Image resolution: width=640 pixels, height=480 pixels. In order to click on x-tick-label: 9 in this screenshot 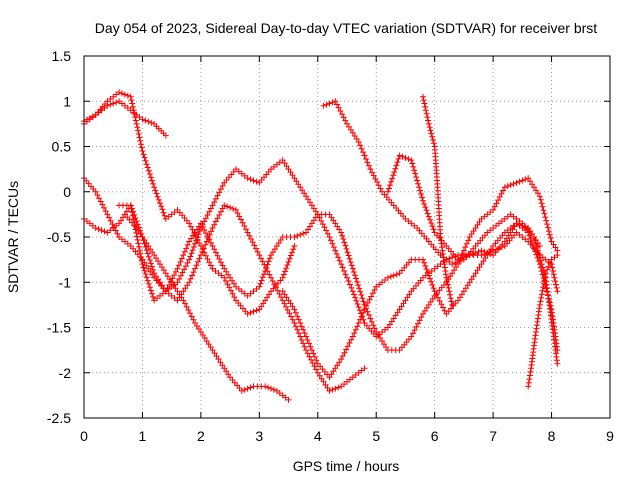, I will do `click(610, 436)`.